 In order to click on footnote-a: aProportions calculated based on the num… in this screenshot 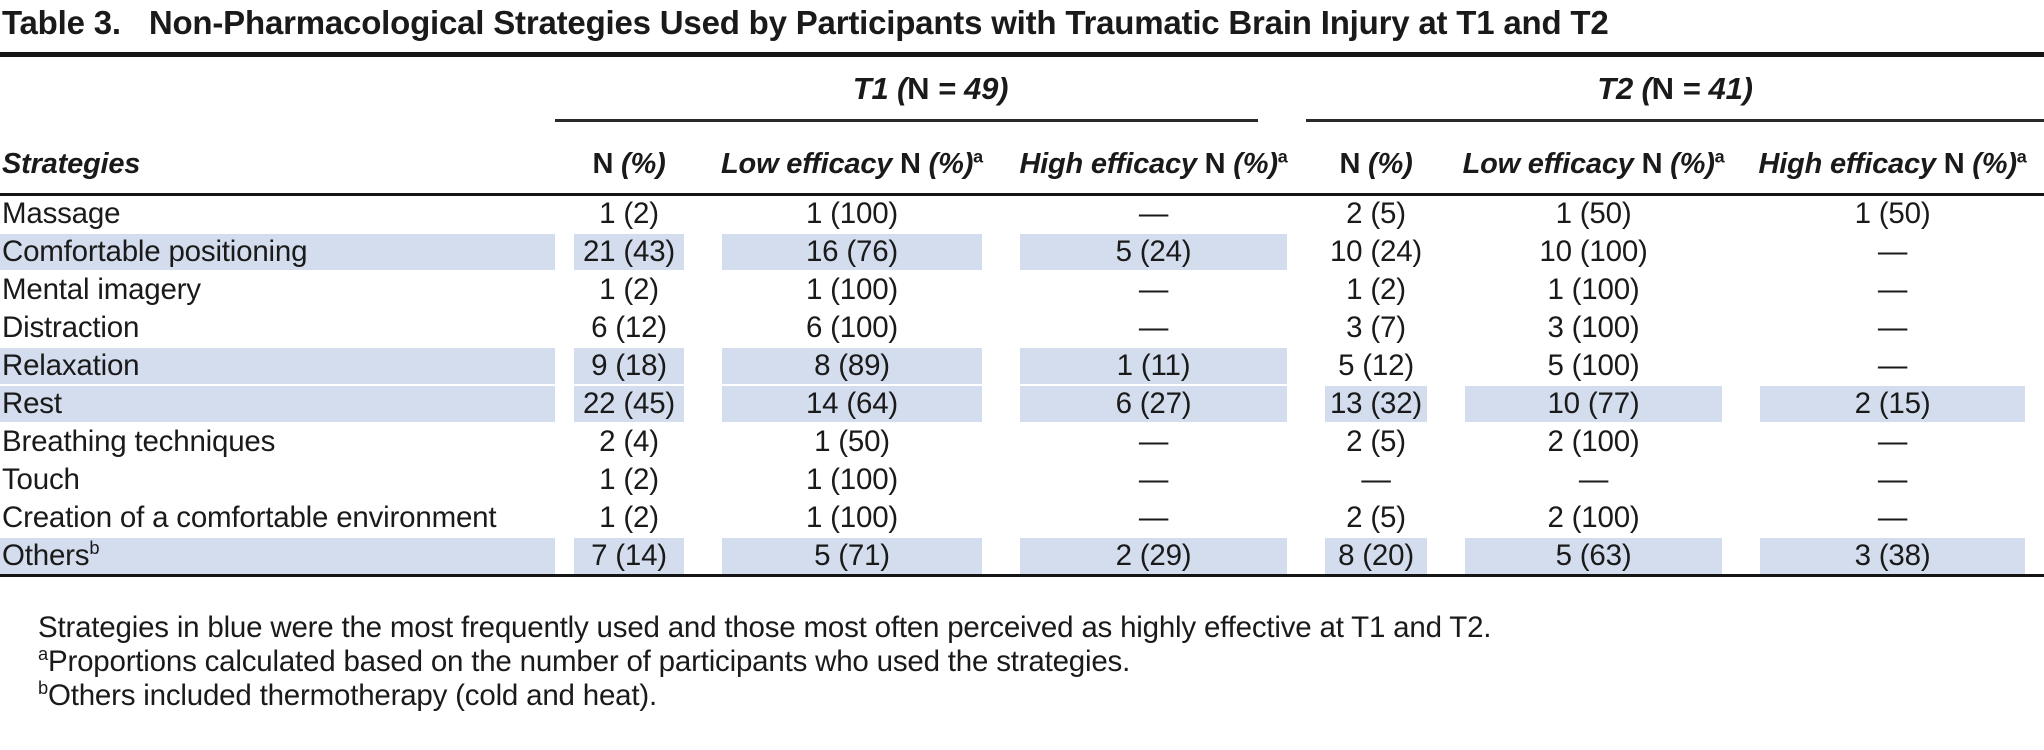, I will do `click(1041, 662)`.